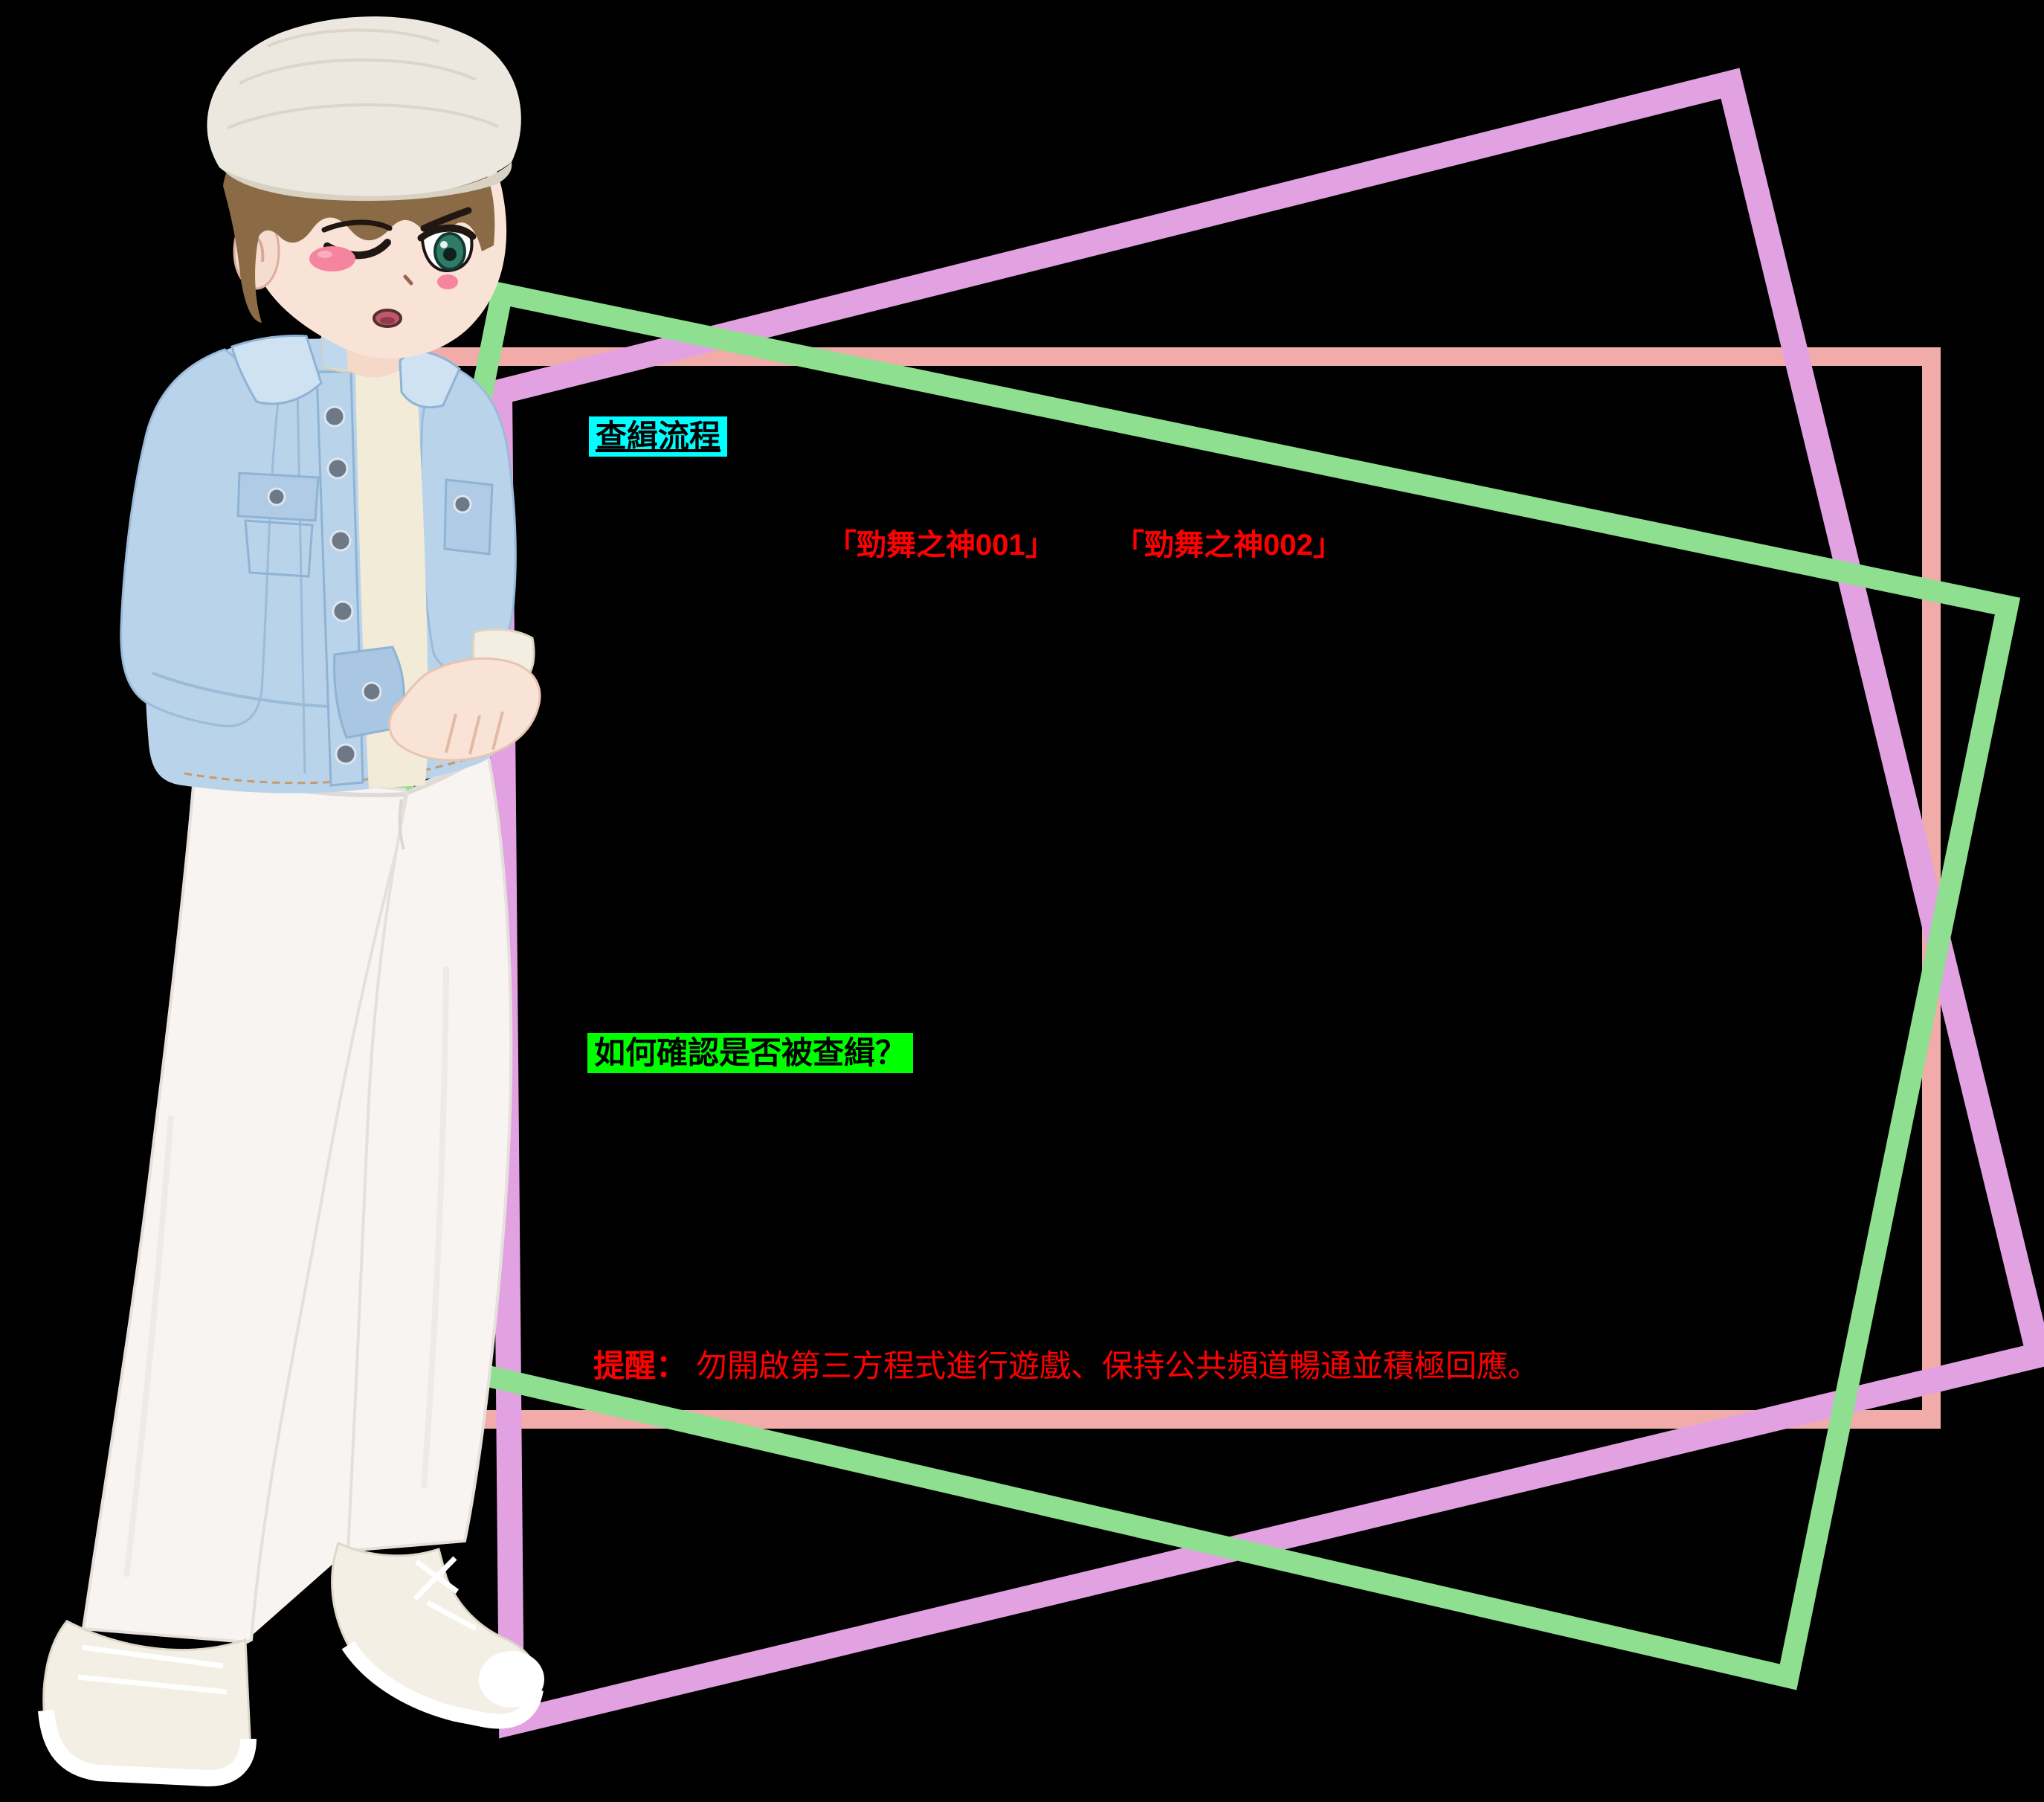 This screenshot has height=1802, width=2044. What do you see at coordinates (387, 318) in the screenshot?
I see `mouth` at bounding box center [387, 318].